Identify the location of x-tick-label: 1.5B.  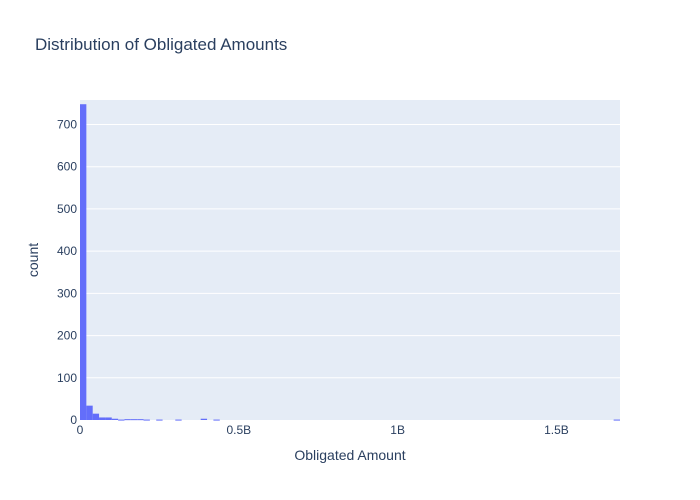
(556, 430).